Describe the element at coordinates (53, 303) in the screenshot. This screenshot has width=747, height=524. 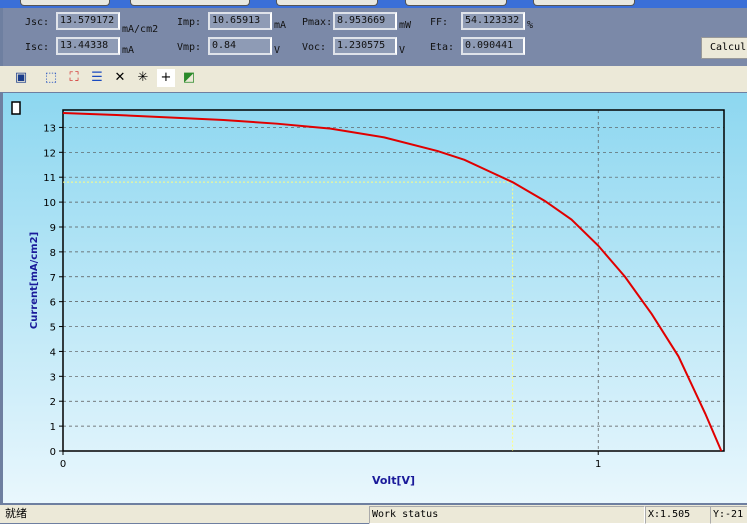
I see `y-tick-label: 6` at that location.